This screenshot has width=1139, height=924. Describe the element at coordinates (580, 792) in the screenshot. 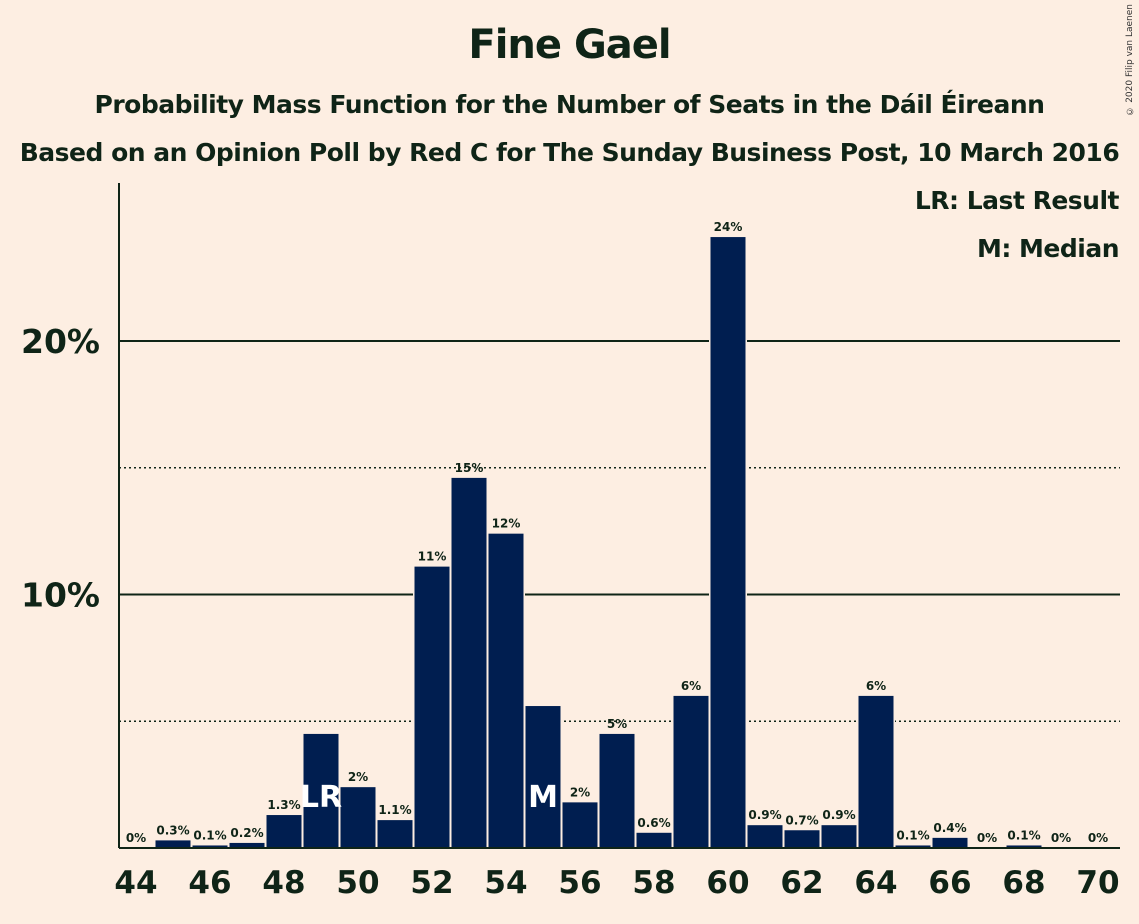

I see `data-label-56: 2%` at that location.